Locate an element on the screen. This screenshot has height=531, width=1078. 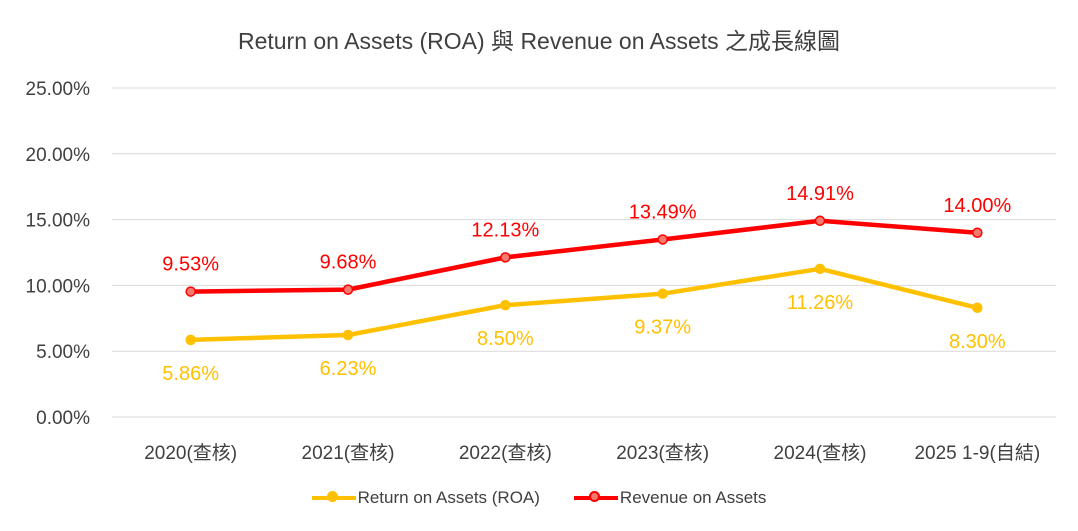
y-tick-label: 5.00% is located at coordinates (63, 352).